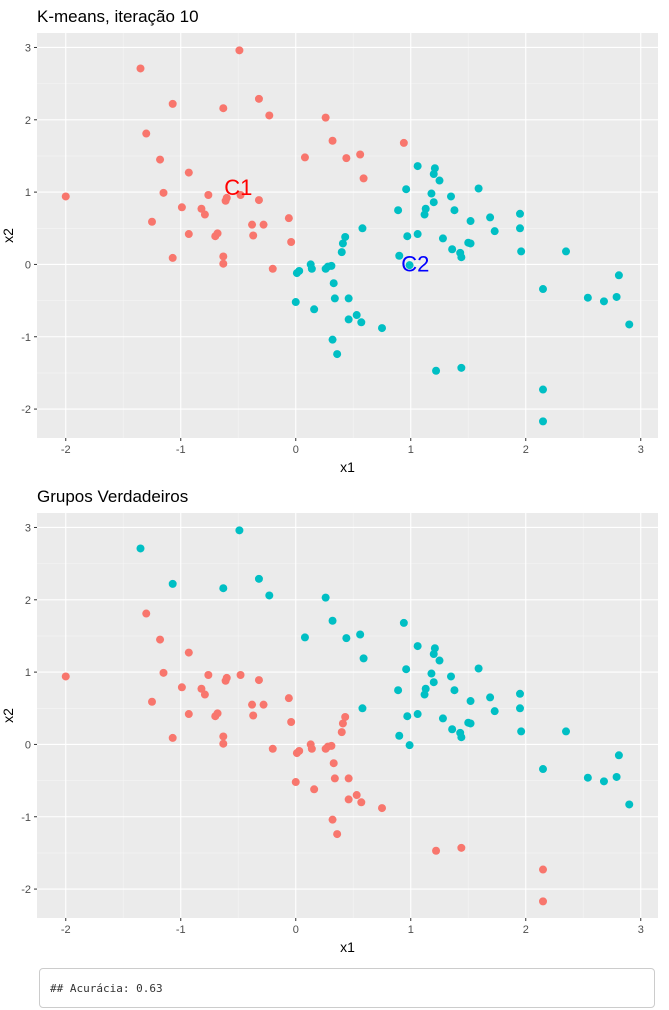 Image resolution: width=669 pixels, height=1010 pixels. What do you see at coordinates (526, 450) in the screenshot?
I see `x-tick-label: 2` at bounding box center [526, 450].